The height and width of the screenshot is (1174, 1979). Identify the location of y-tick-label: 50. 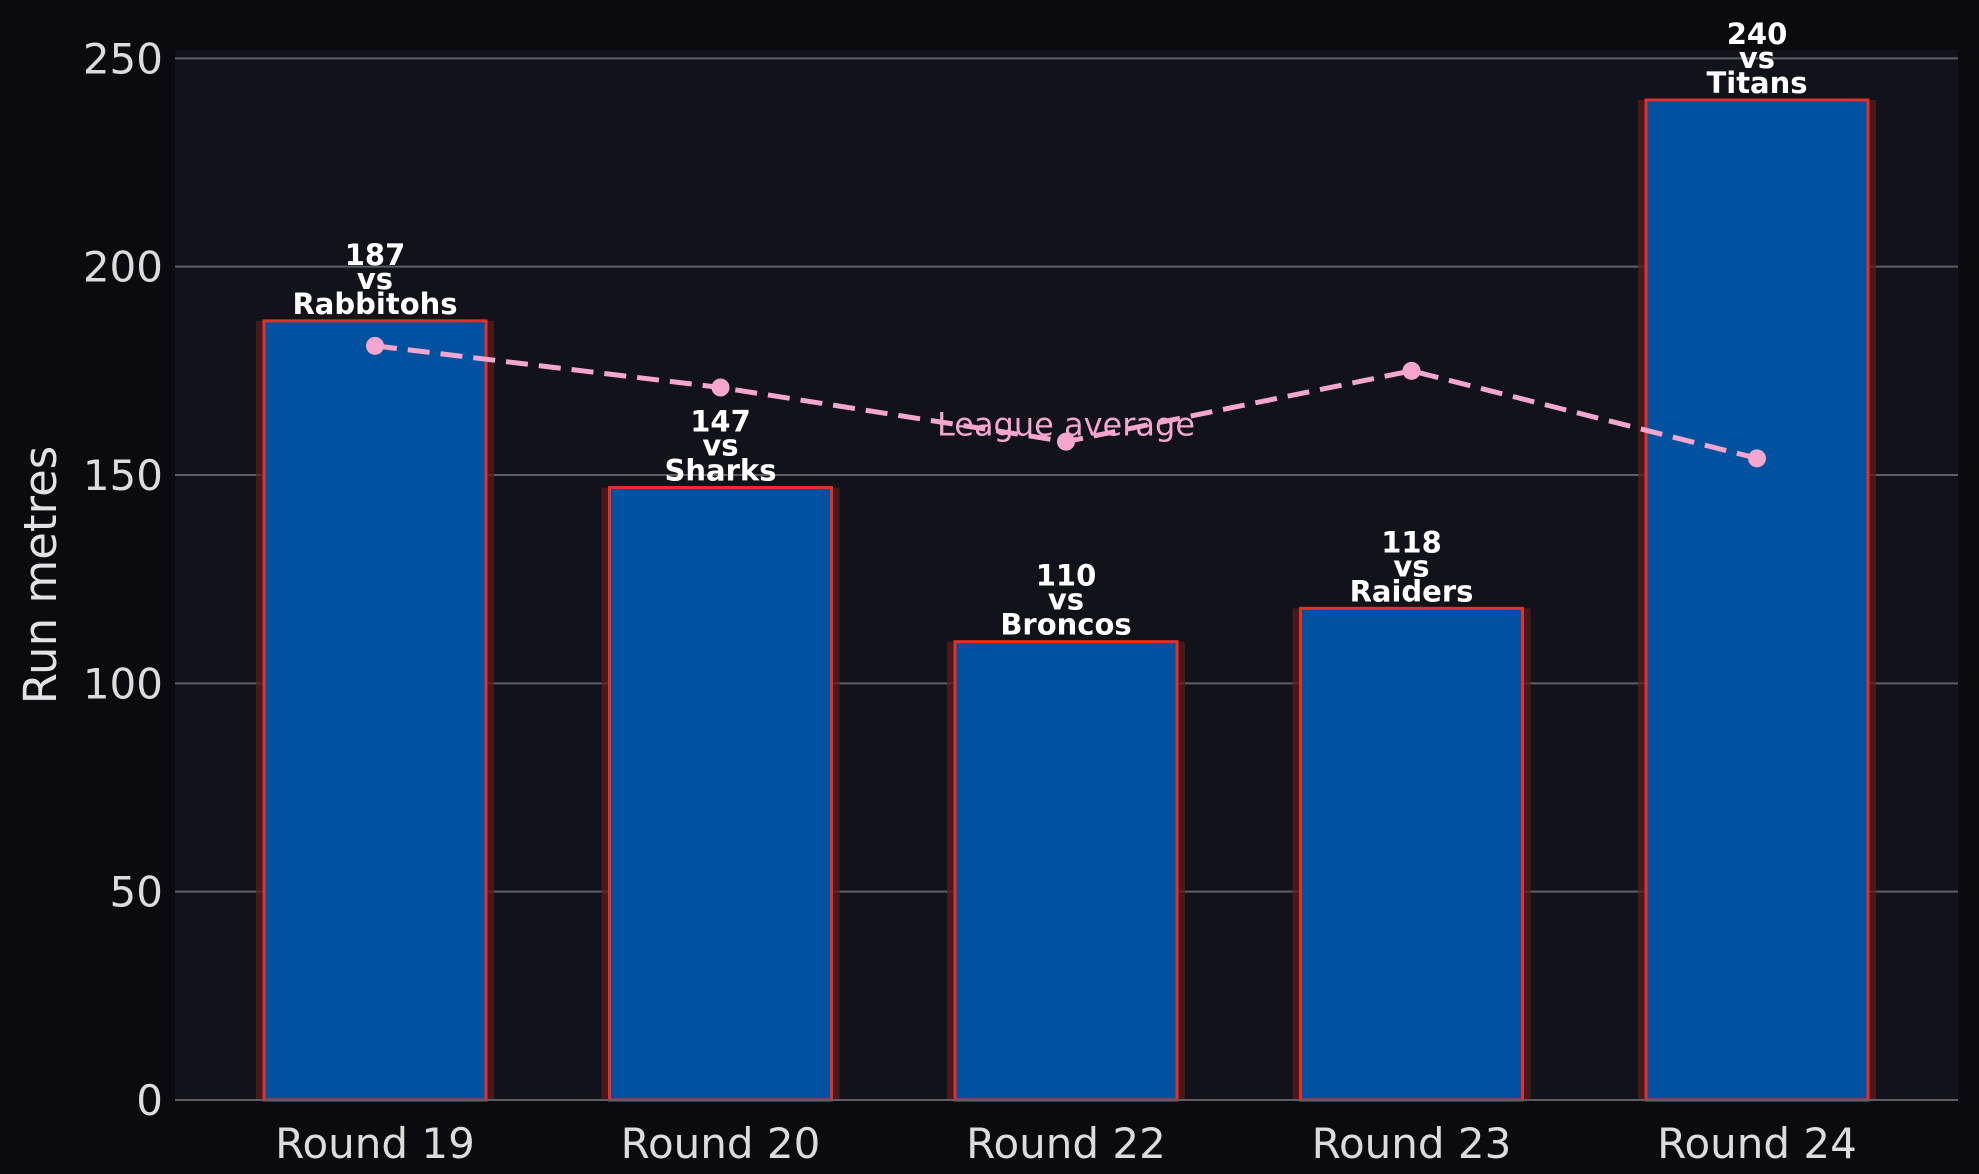
(136, 892).